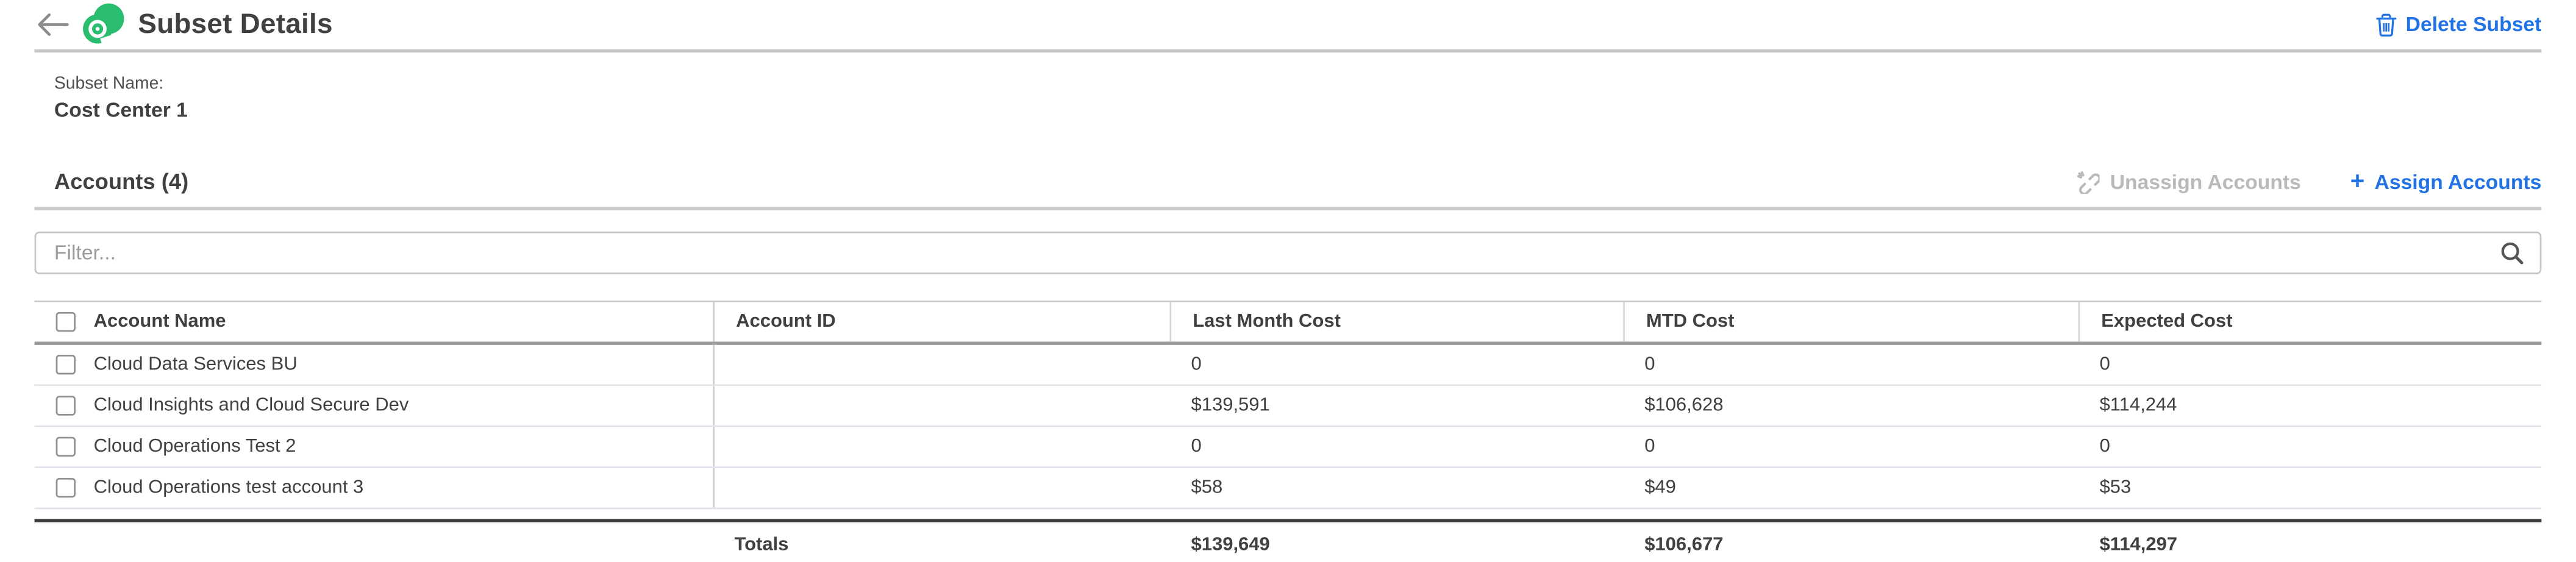  I want to click on column-label: Account Name, so click(160, 321).